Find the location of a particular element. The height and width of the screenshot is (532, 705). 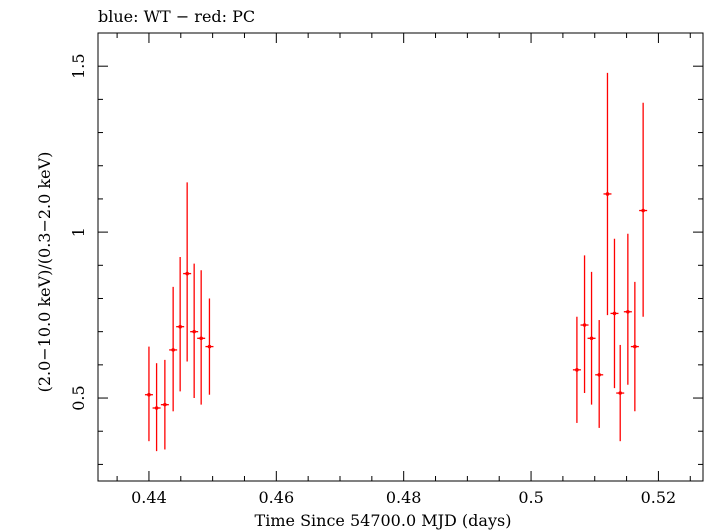

y-tick-label: 1.5 is located at coordinates (78, 65).